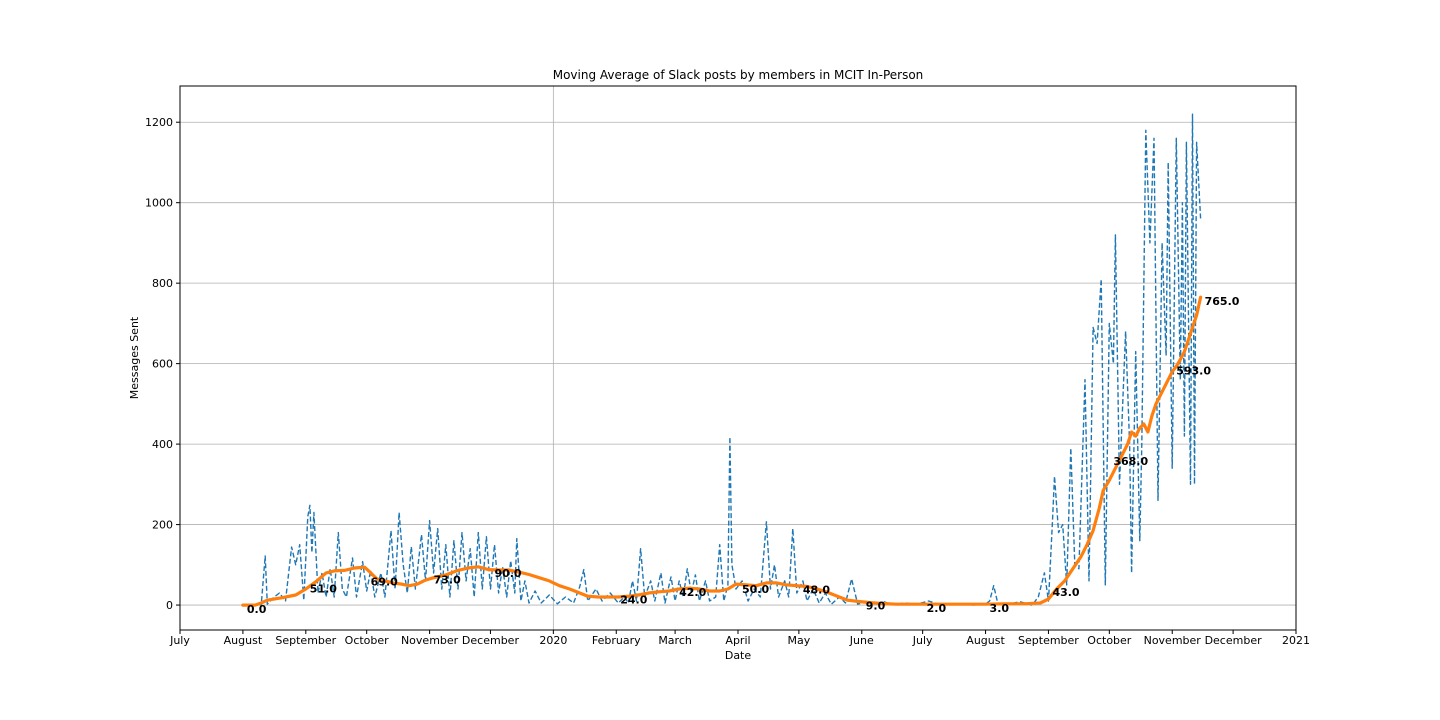 This screenshot has height=720, width=1440. What do you see at coordinates (257, 609) in the screenshot?
I see `data-label: 0.0` at bounding box center [257, 609].